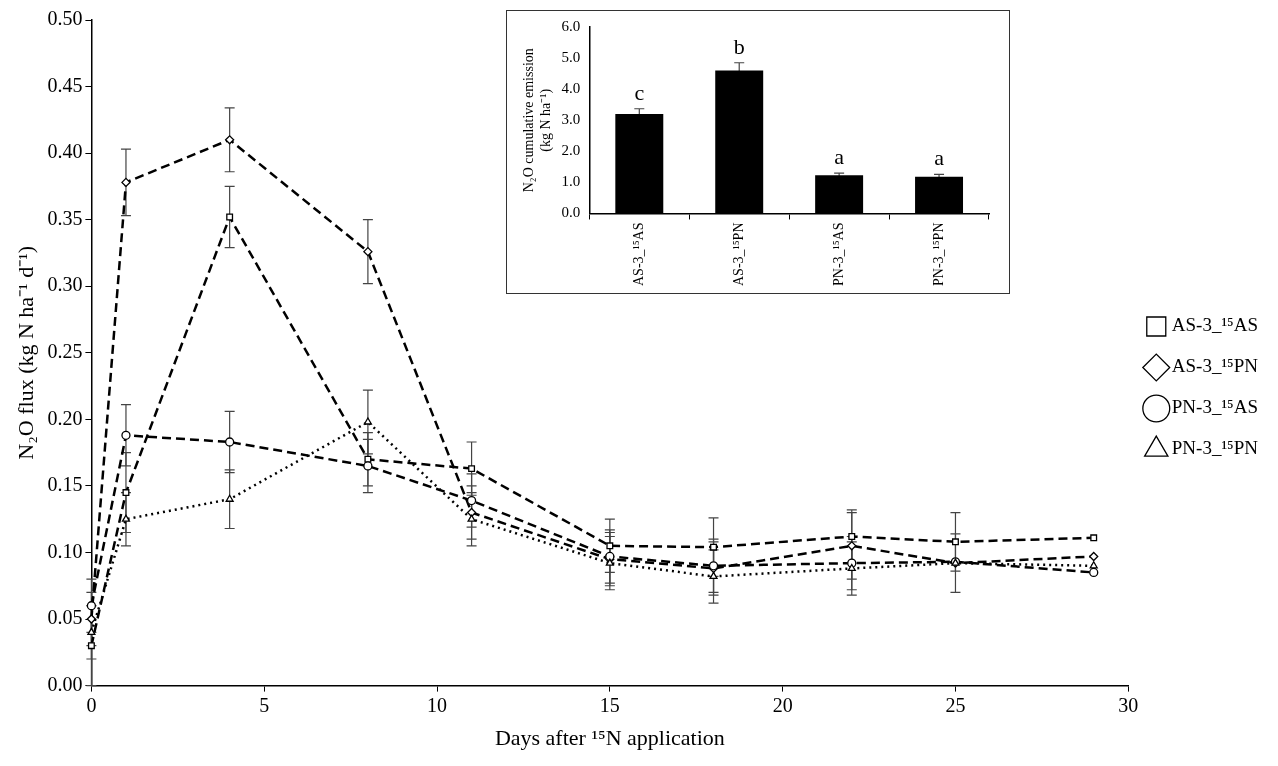 The height and width of the screenshot is (766, 1278). I want to click on y-tick-label: 0.30, so click(65, 284).